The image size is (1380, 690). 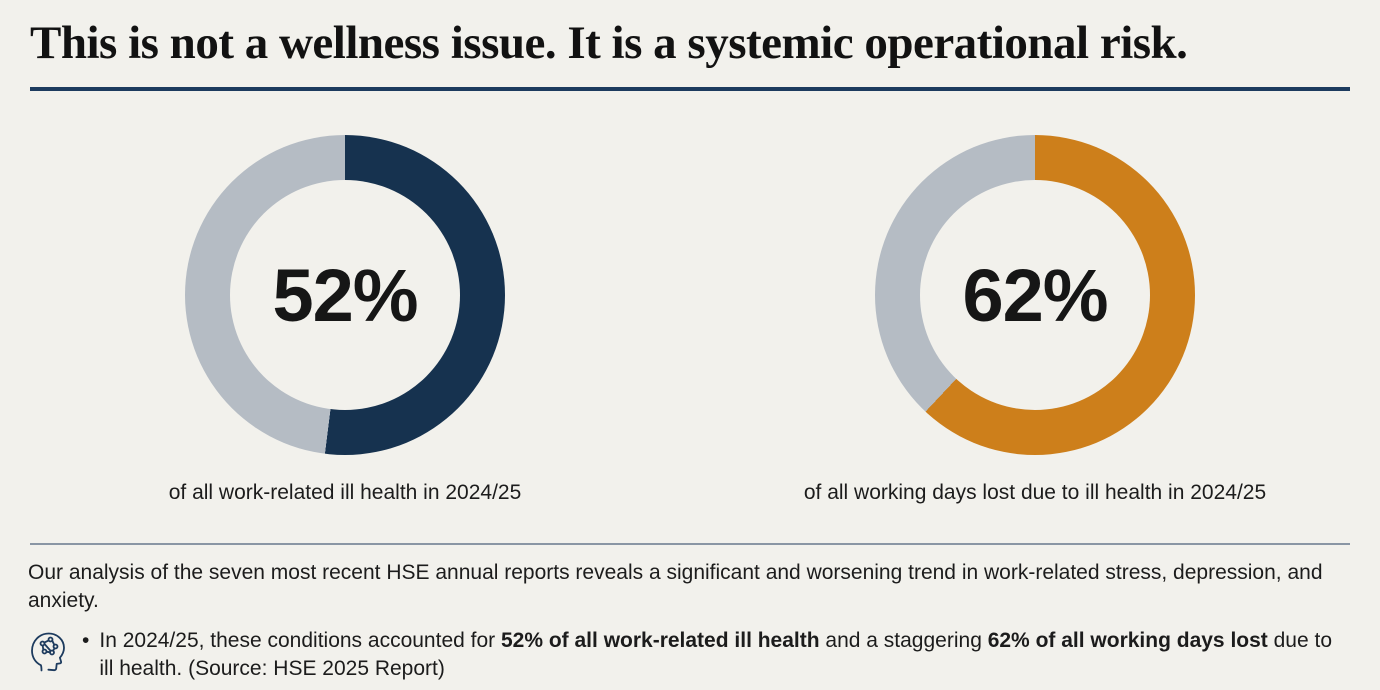 I want to click on donut-hole: 62%, so click(x=1035, y=295).